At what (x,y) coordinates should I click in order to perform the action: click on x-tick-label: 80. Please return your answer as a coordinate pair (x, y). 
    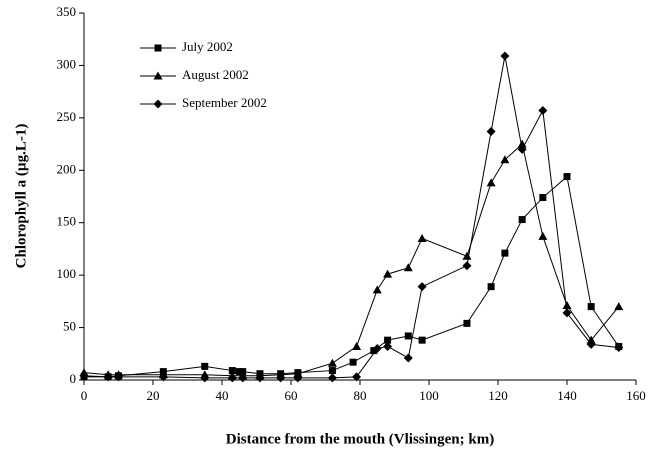
    Looking at the image, I should click on (360, 395).